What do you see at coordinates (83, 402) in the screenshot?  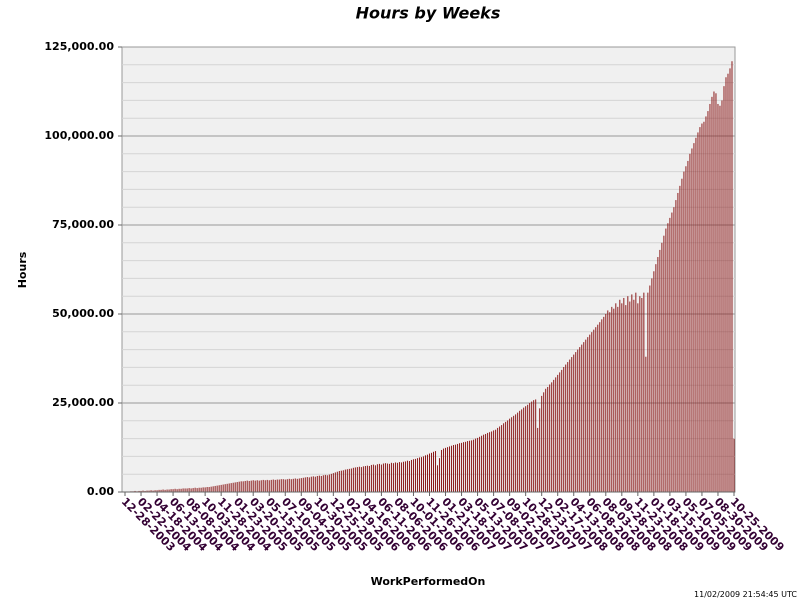 I see `y-tick-label: 25,000.00` at bounding box center [83, 402].